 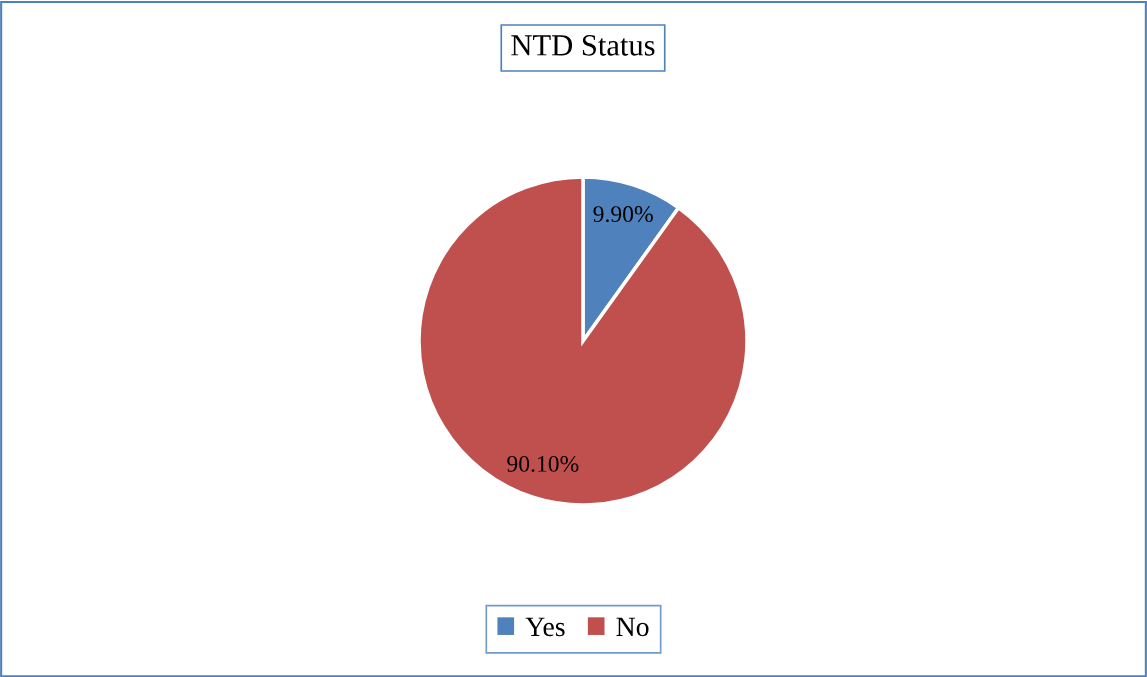 What do you see at coordinates (545, 627) in the screenshot?
I see `legend-label: Yes` at bounding box center [545, 627].